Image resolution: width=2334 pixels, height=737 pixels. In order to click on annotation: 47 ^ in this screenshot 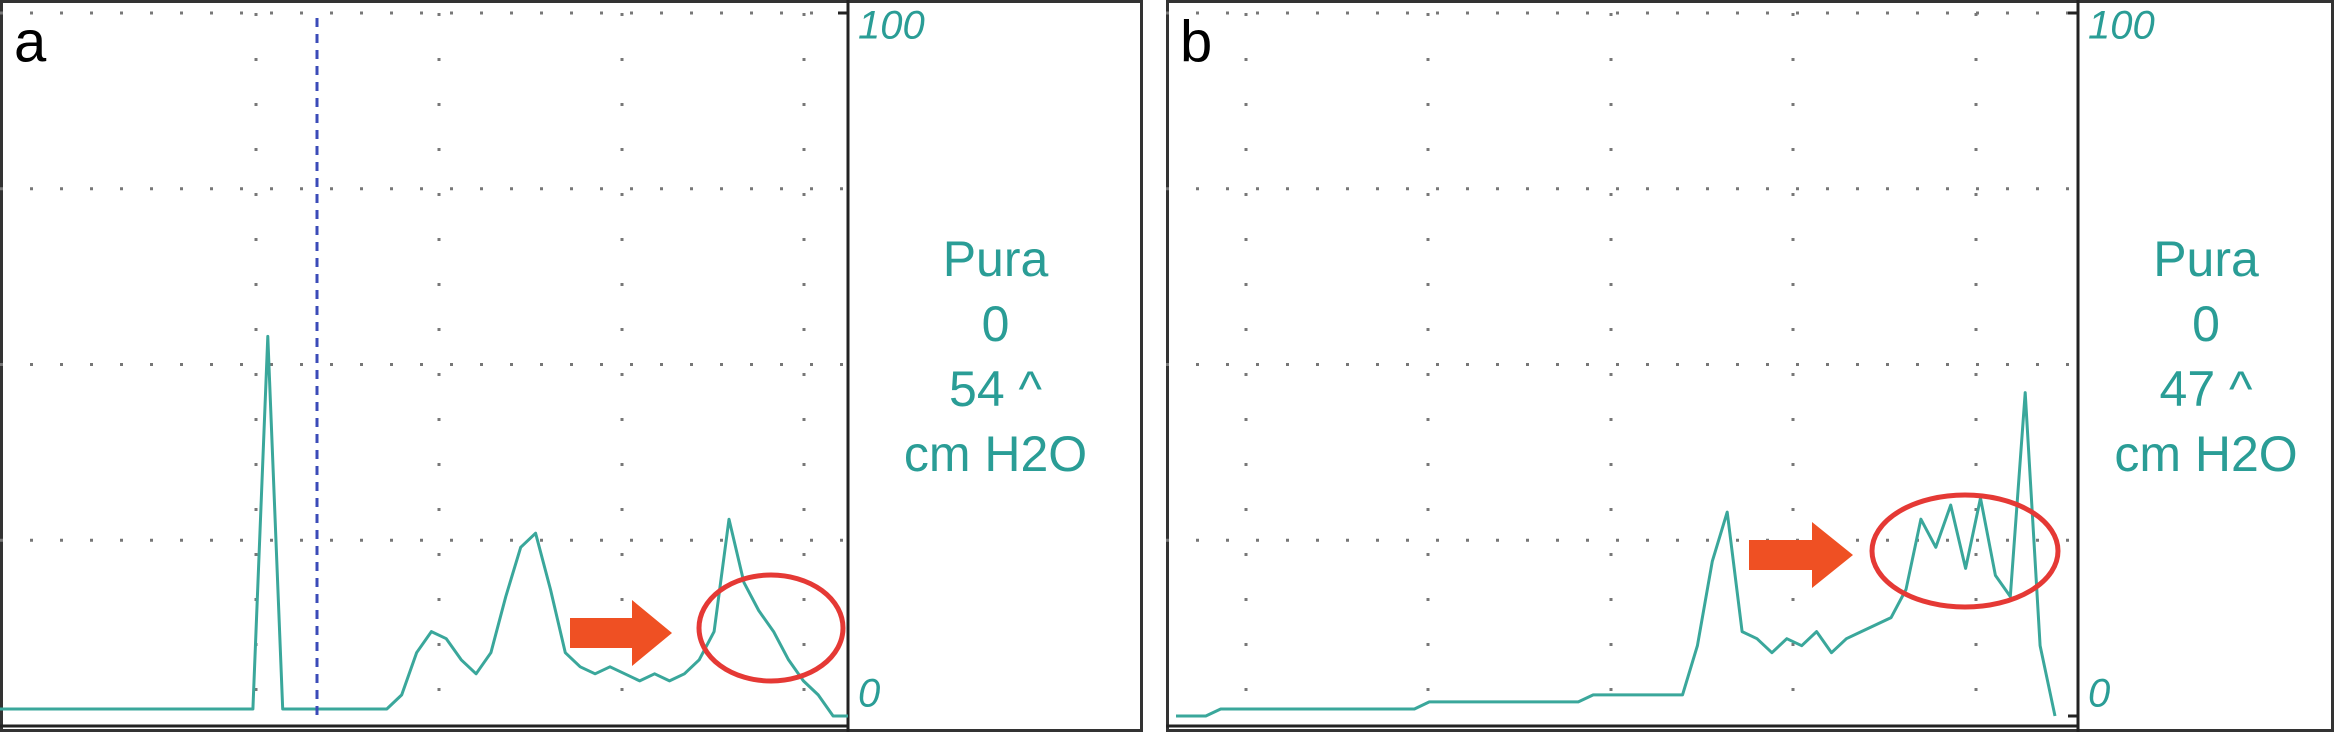, I will do `click(2207, 389)`.